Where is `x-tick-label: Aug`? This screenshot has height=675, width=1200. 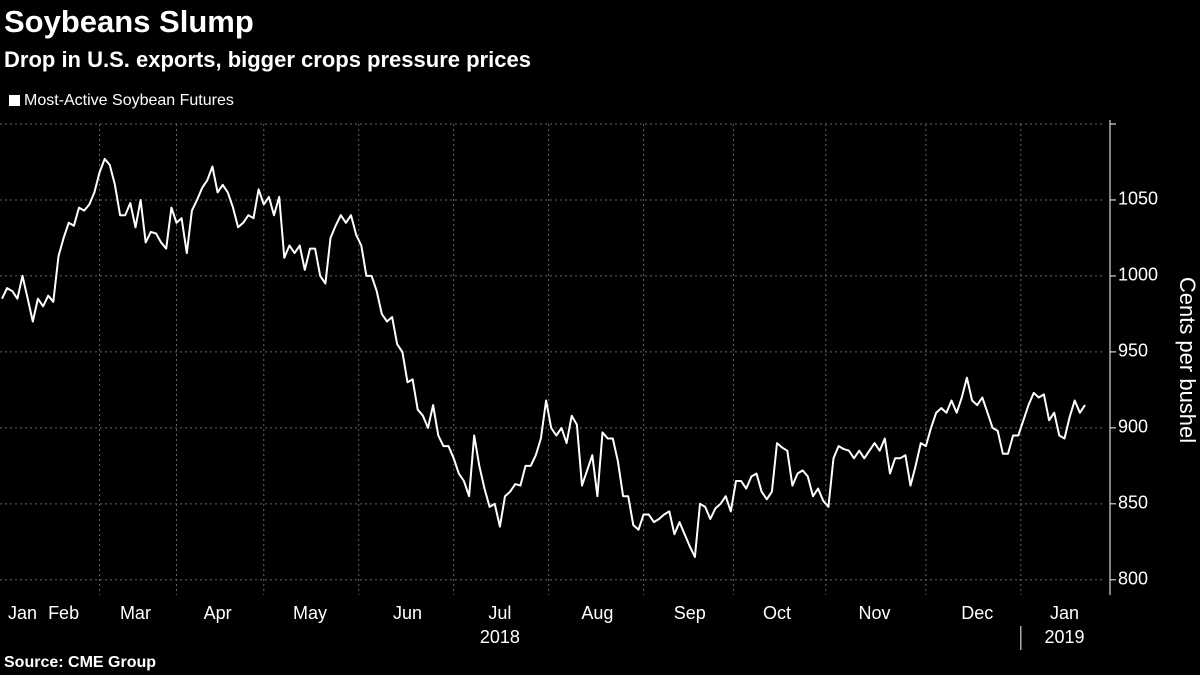
x-tick-label: Aug is located at coordinates (597, 613).